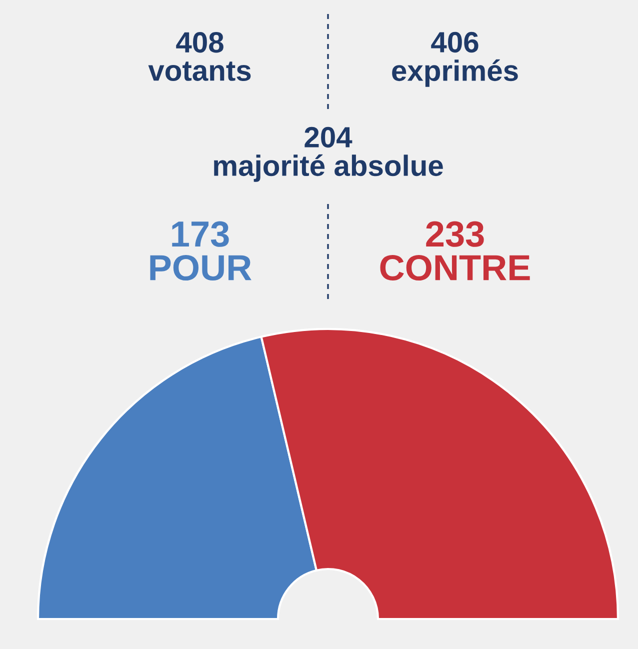 This screenshot has width=638, height=649. What do you see at coordinates (201, 267) in the screenshot?
I see `slice-label: POUR` at bounding box center [201, 267].